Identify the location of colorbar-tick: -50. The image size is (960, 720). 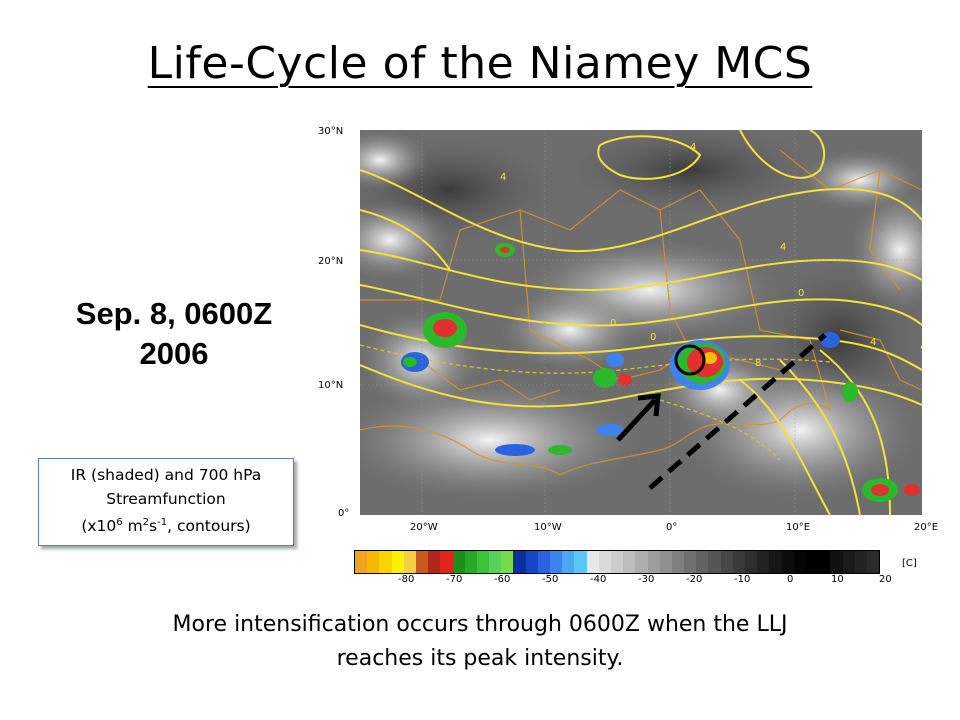
(550, 579).